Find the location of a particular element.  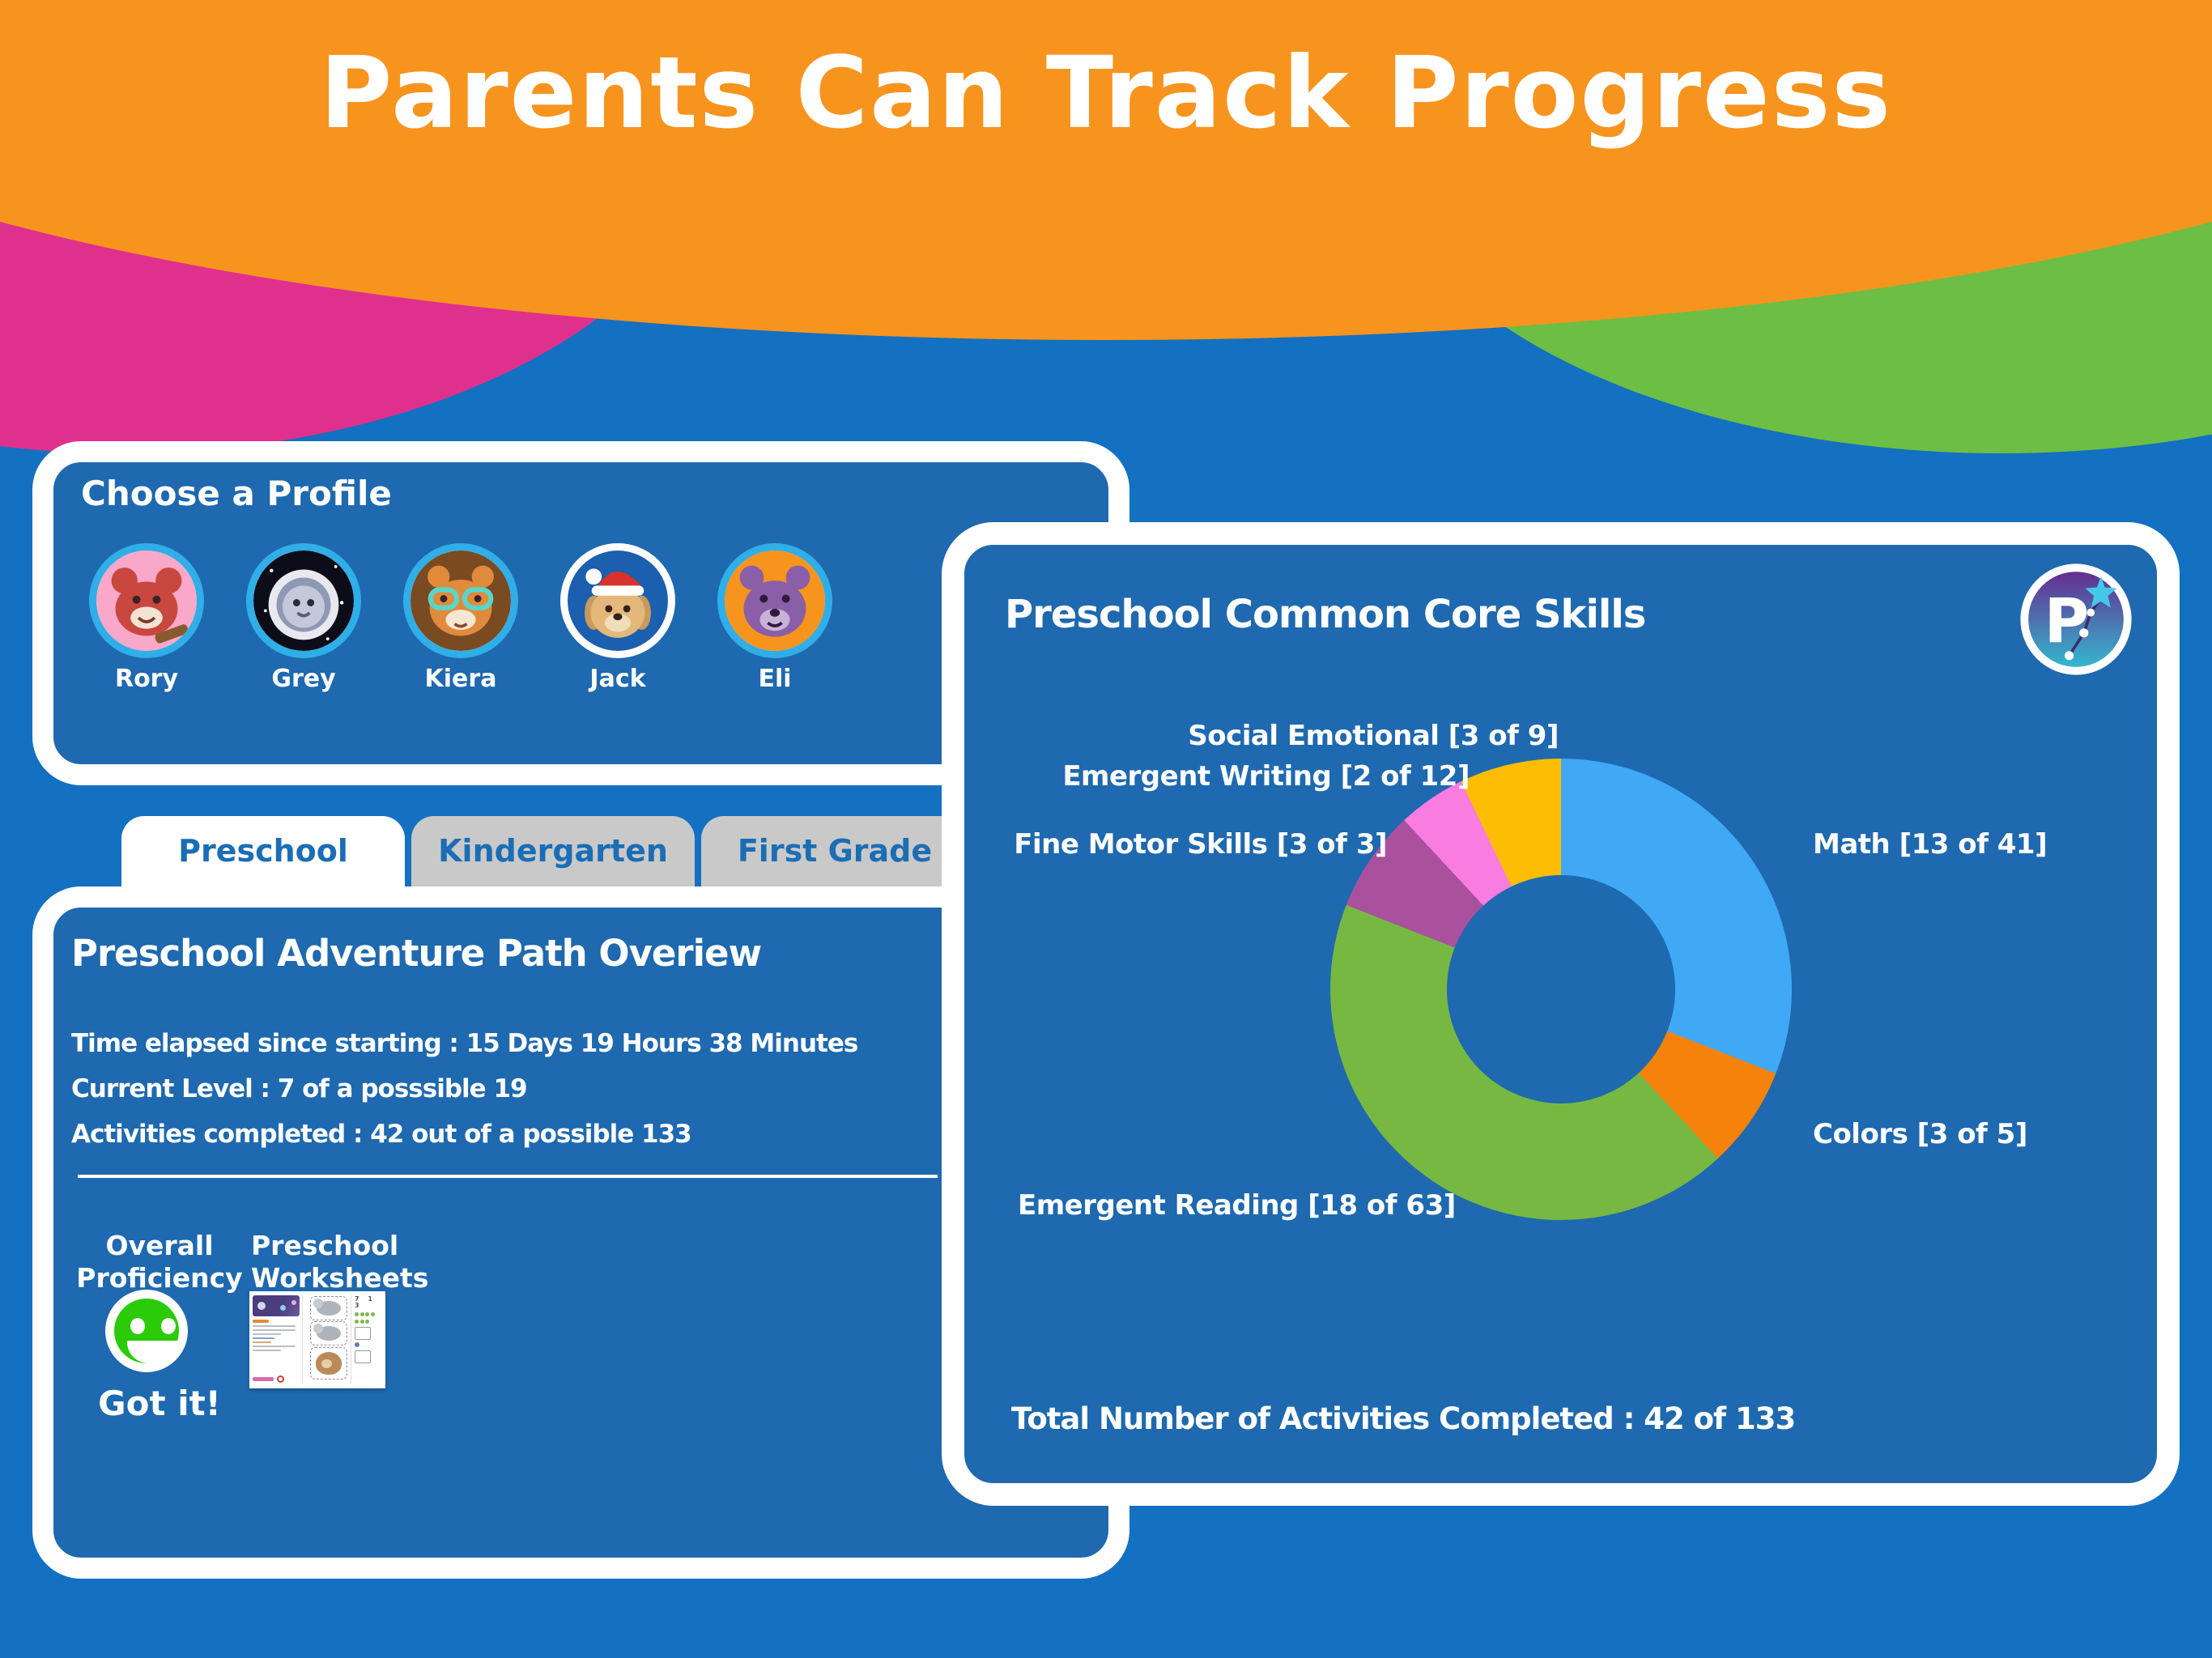

profile-rory: Rory is located at coordinates (146, 618).